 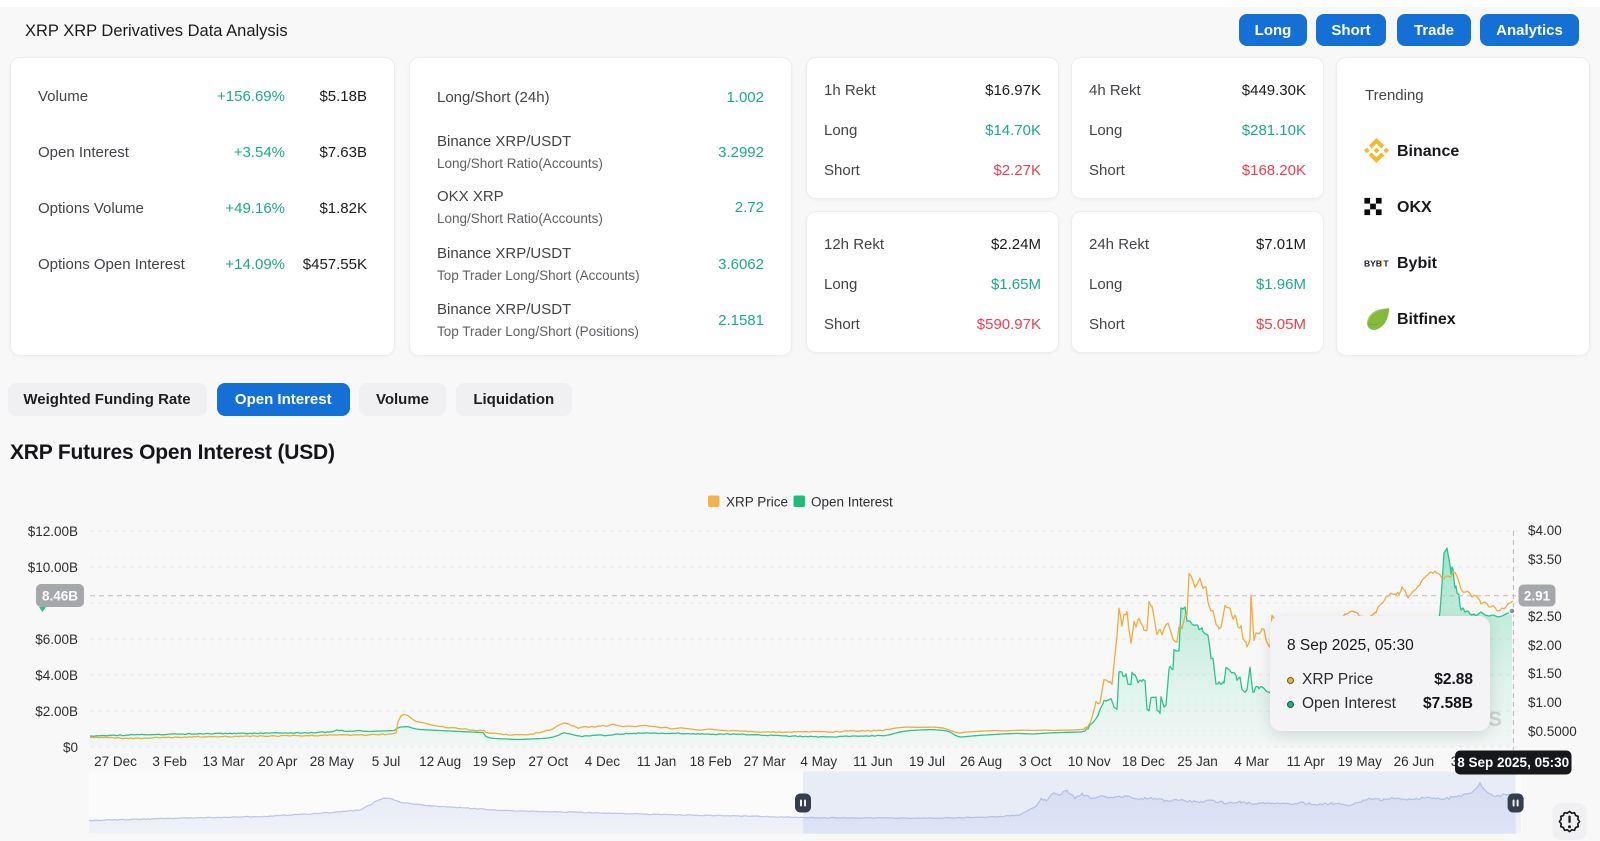 I want to click on svg-text: 19 Jul, so click(x=927, y=761).